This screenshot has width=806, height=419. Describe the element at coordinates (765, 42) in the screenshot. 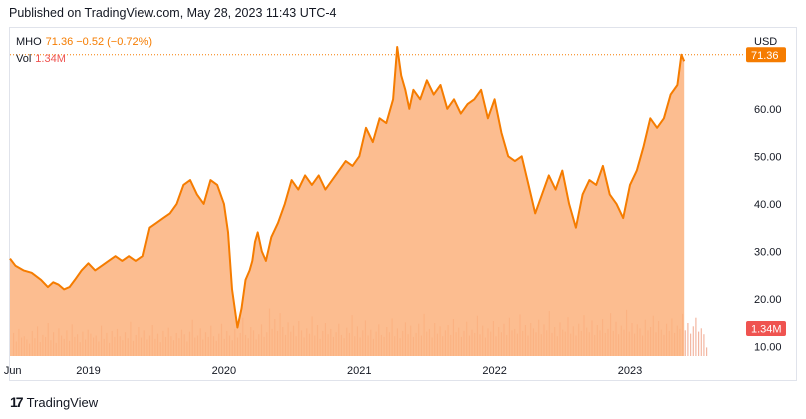

I see `currency-label: USD` at that location.